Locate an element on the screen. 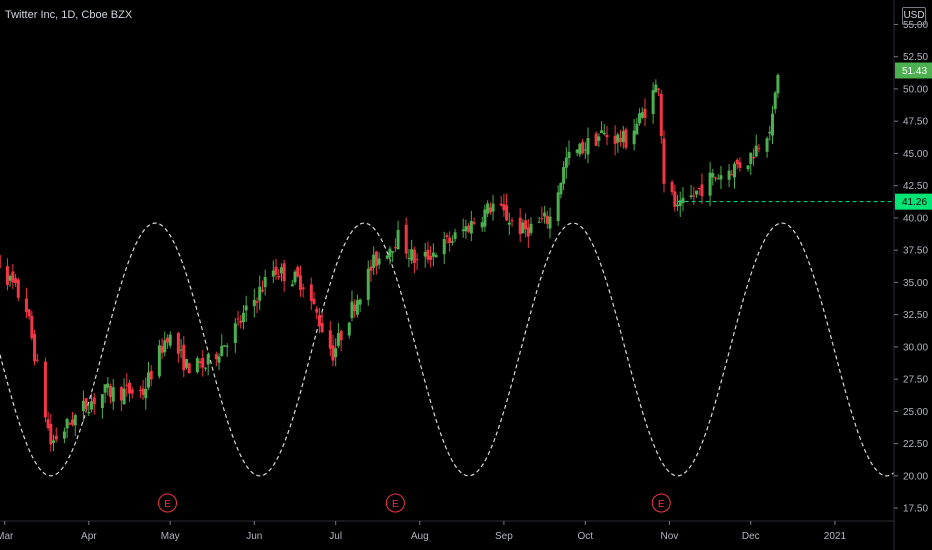 This screenshot has width=932, height=550. last-price-label: 51.43 is located at coordinates (914, 71).